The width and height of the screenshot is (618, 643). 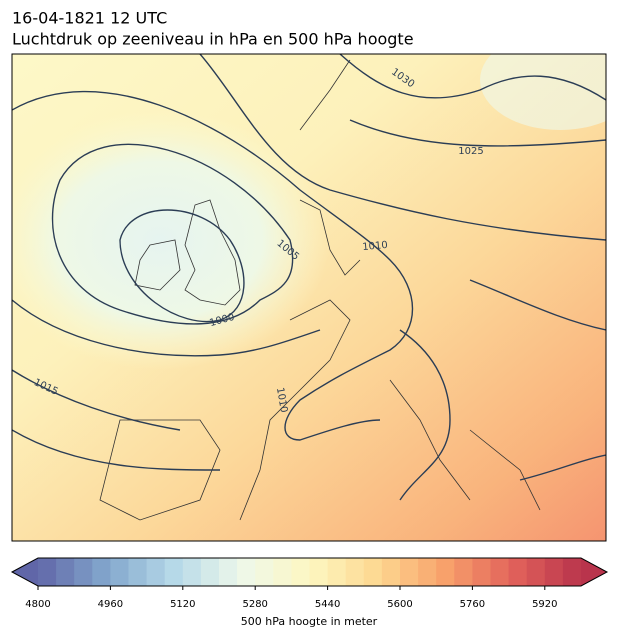 What do you see at coordinates (309, 621) in the screenshot?
I see `colorbar-label: 500 hPa hoogte in meter` at bounding box center [309, 621].